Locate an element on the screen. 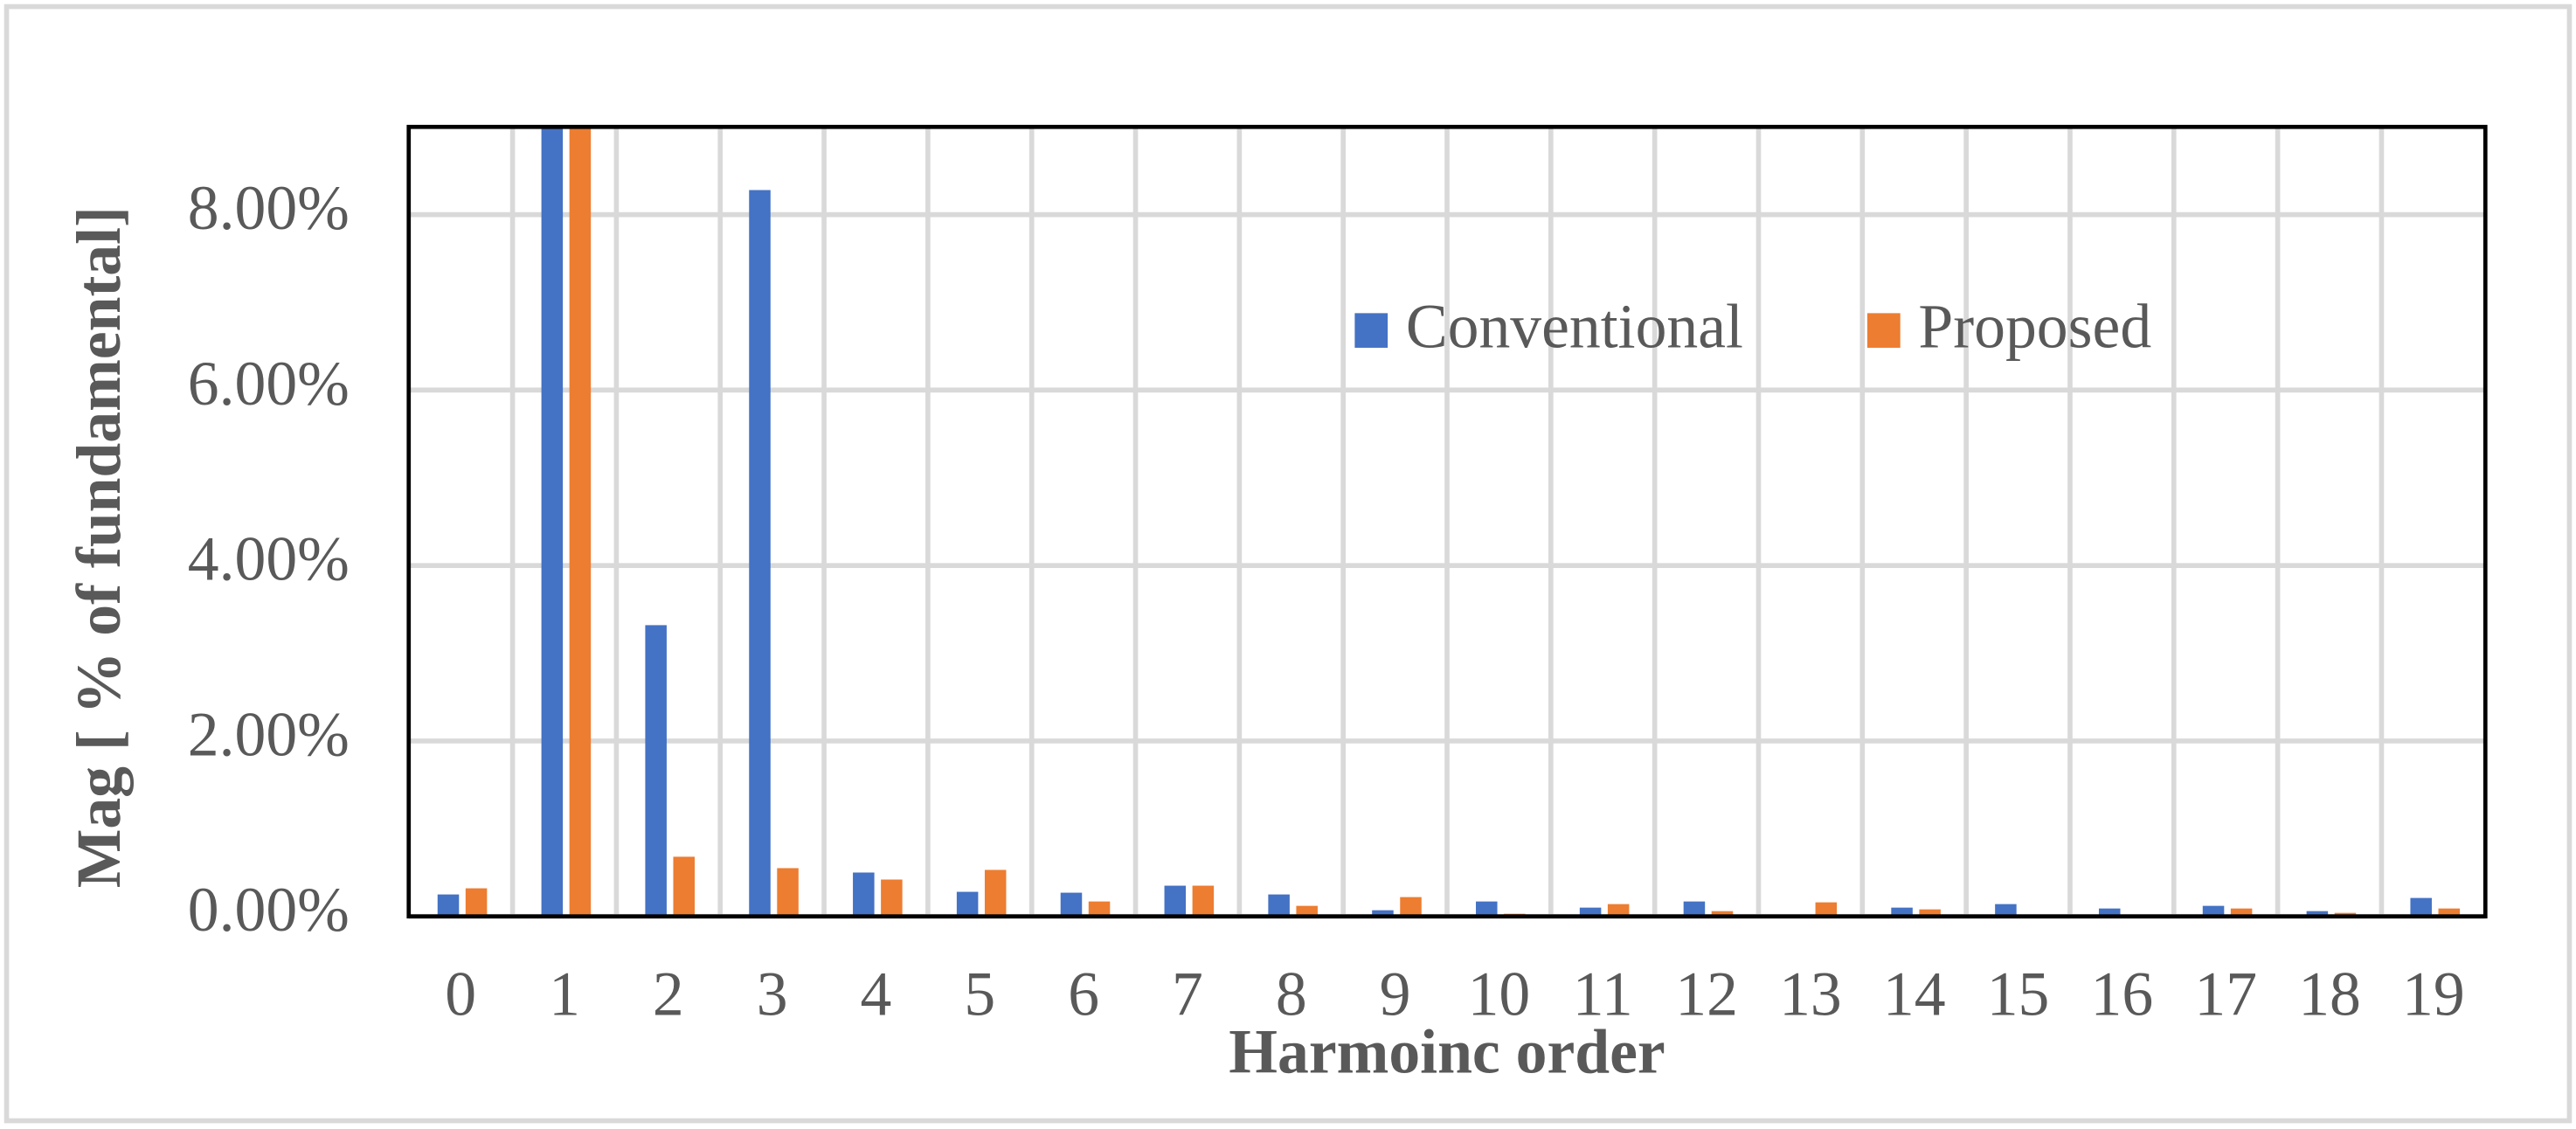 This screenshot has height=1129, width=2576. x-tick-label: 14 is located at coordinates (1914, 994).